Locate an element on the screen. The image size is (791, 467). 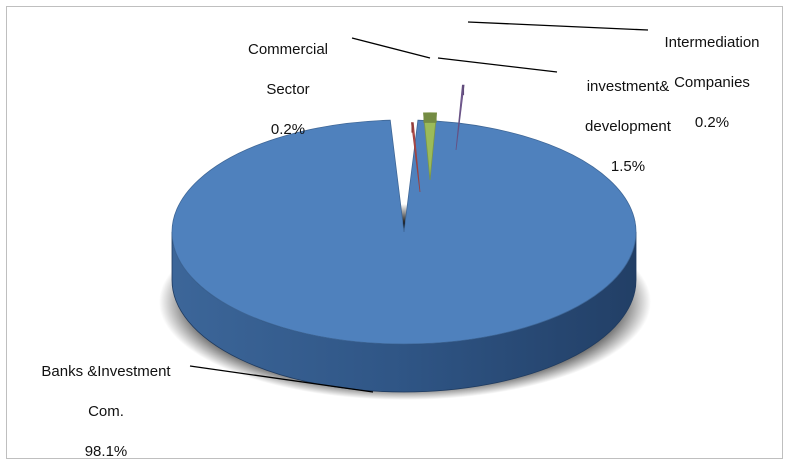
pie-slice-edge-commercial-sector is located at coordinates (412, 127).